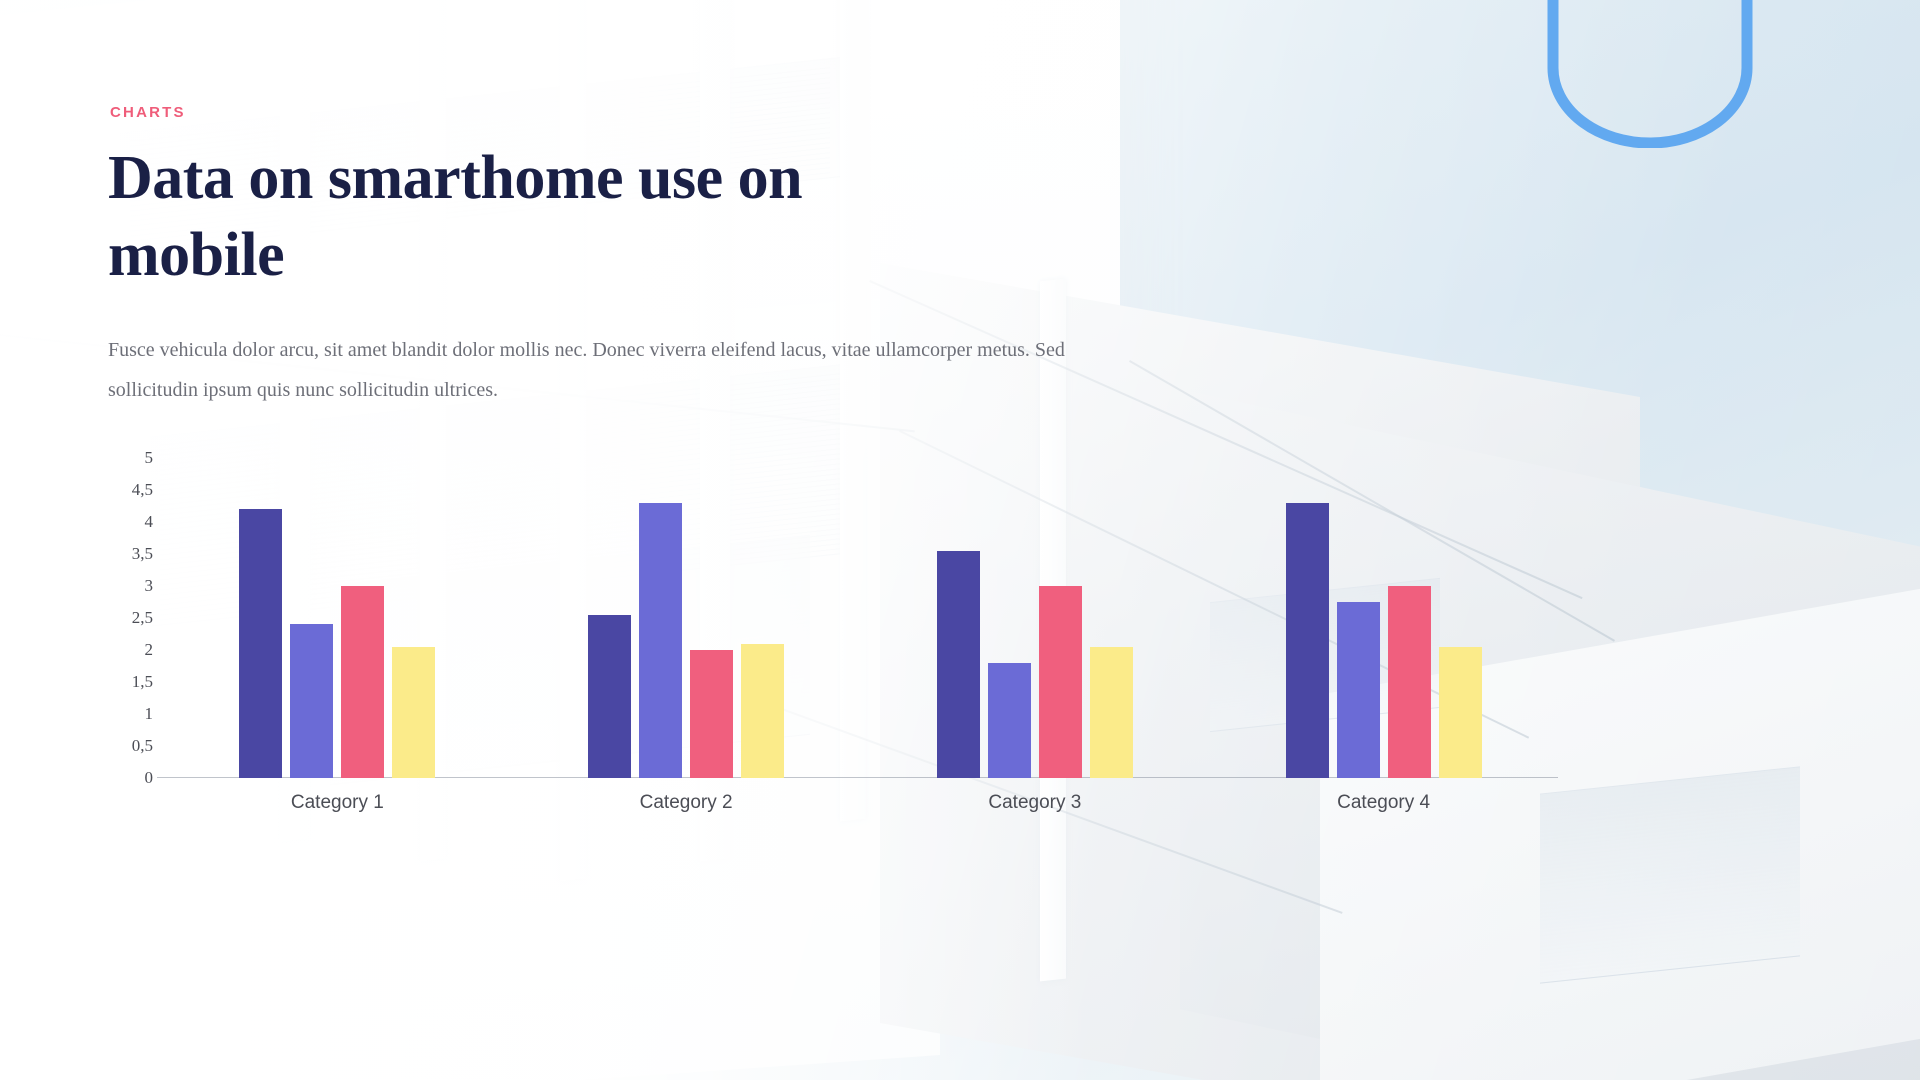 This screenshot has height=1080, width=1920. What do you see at coordinates (149, 521) in the screenshot?
I see `y-axis-tick: 4` at bounding box center [149, 521].